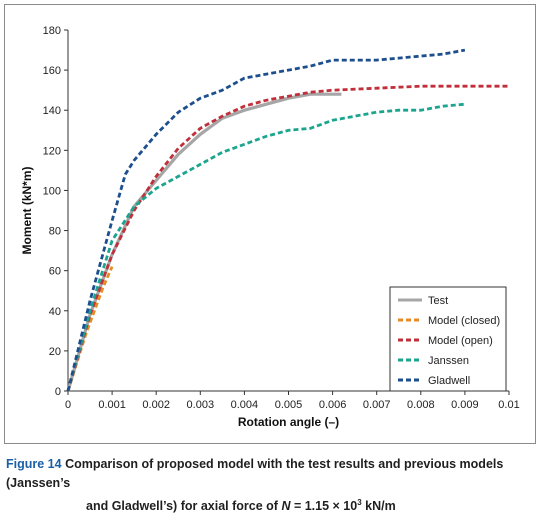  Describe the element at coordinates (55, 312) in the screenshot. I see `y-tick-label: 40` at that location.